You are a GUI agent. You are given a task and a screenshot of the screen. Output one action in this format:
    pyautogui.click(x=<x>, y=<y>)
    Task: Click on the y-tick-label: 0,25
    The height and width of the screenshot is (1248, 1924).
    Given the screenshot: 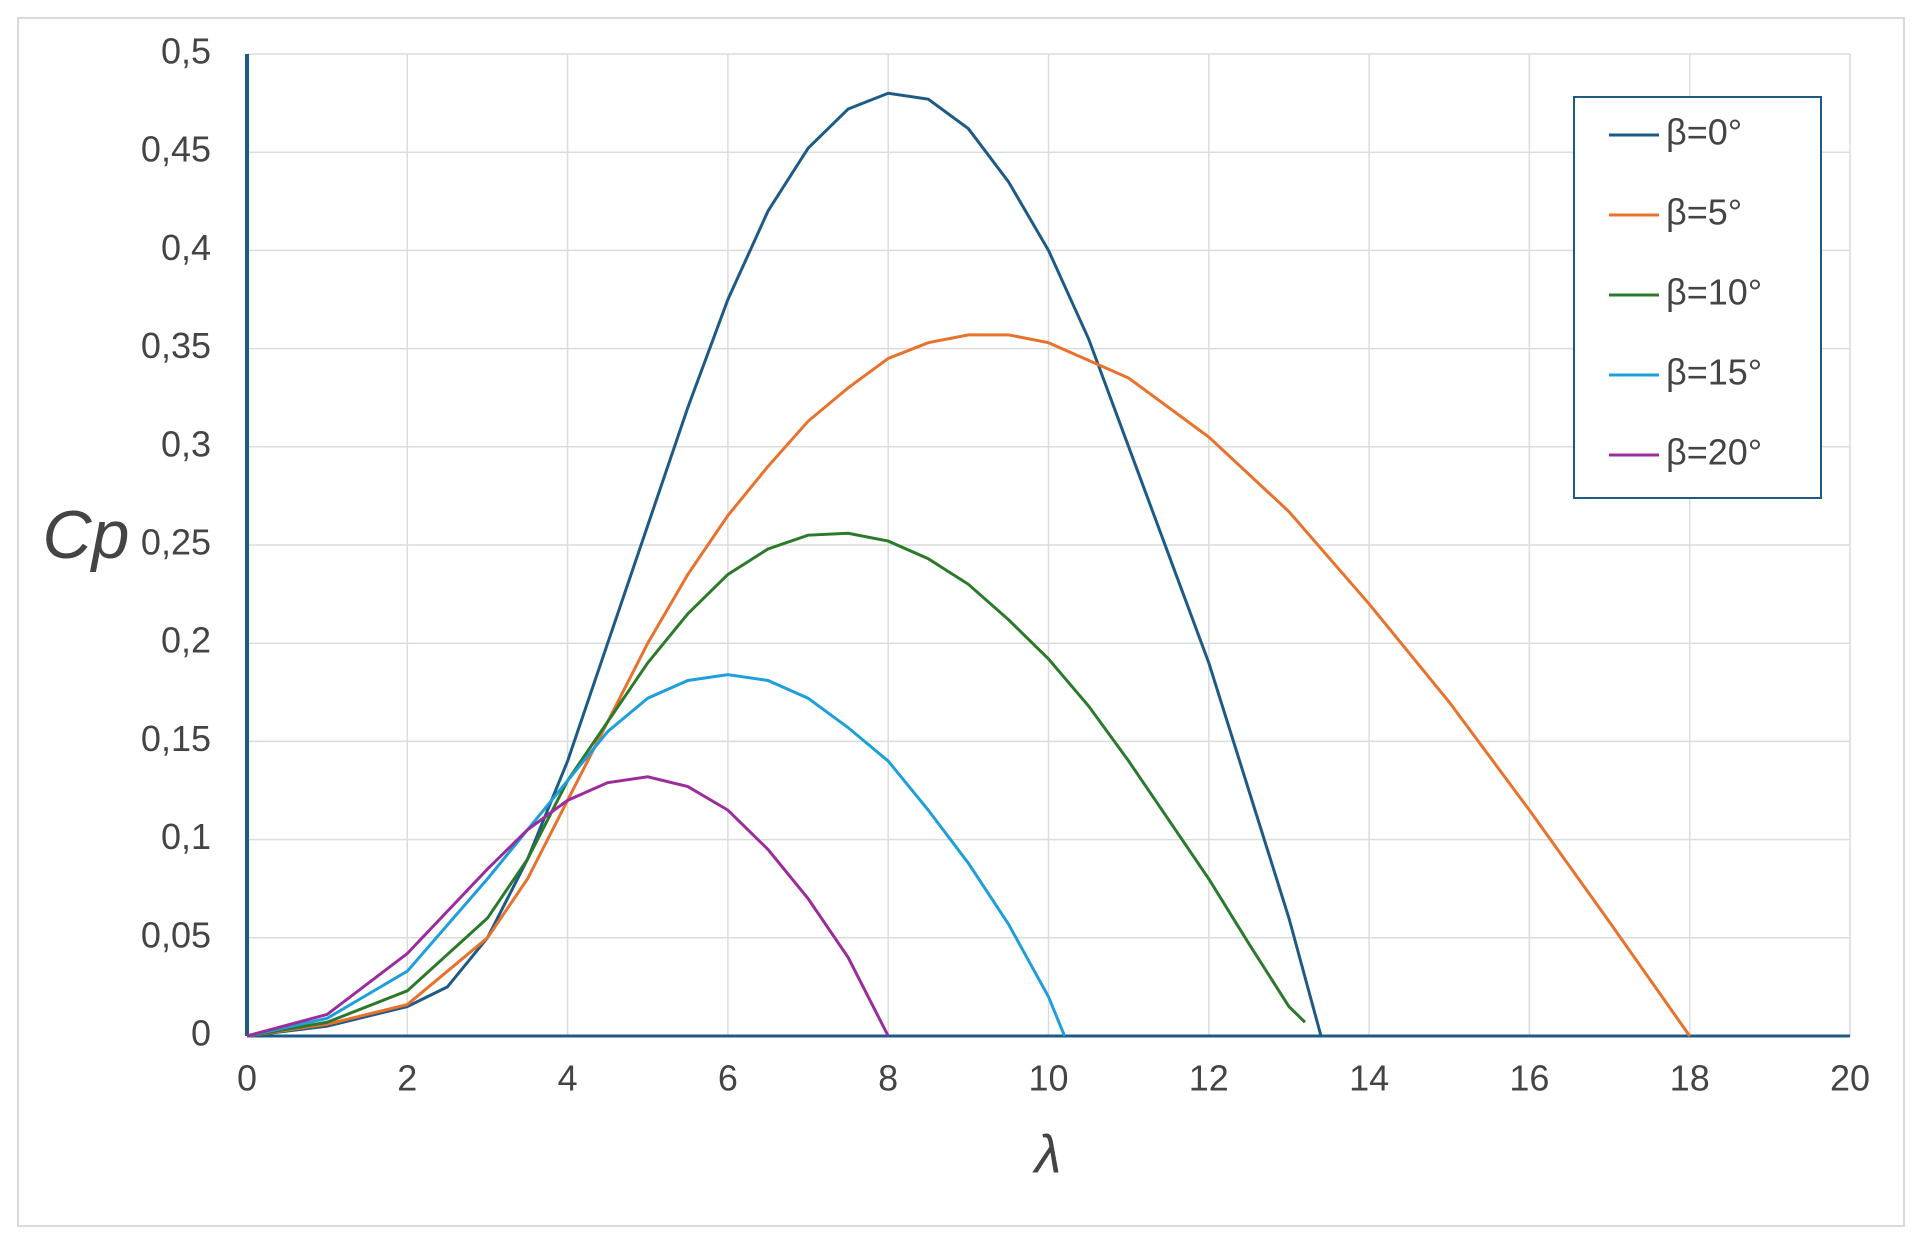 What is the action you would take?
    pyautogui.click(x=176, y=542)
    